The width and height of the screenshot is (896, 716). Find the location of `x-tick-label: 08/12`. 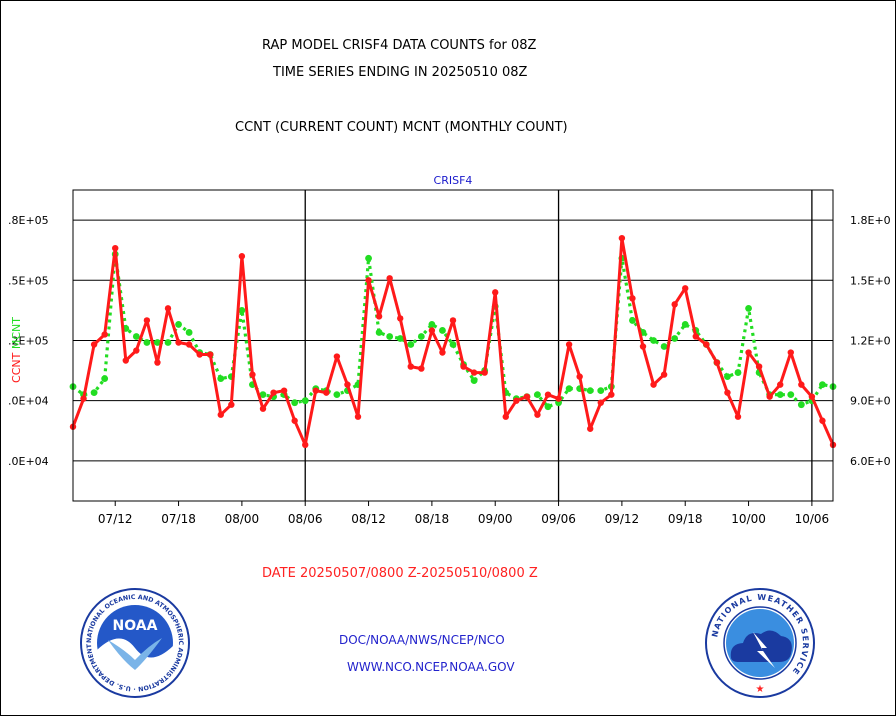

x-tick-label: 08/12 is located at coordinates (368, 519).